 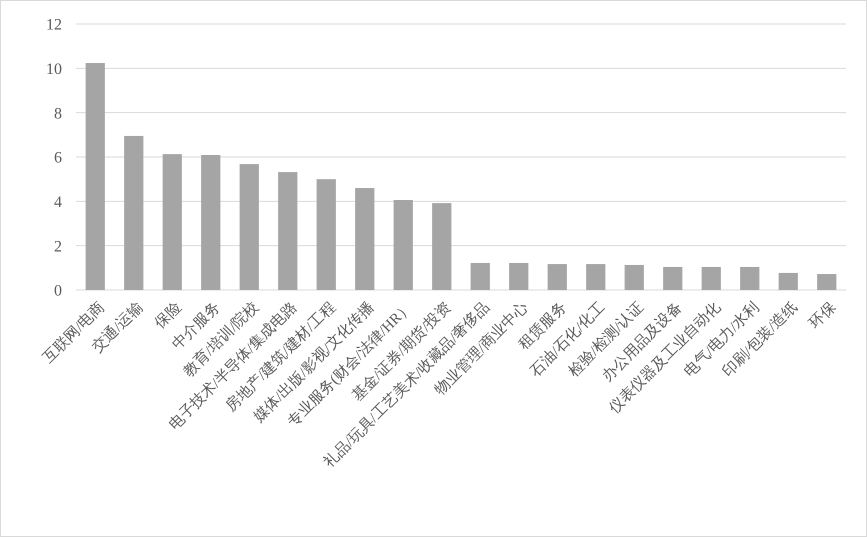 I want to click on y-tick-label: 4, so click(x=58, y=202).